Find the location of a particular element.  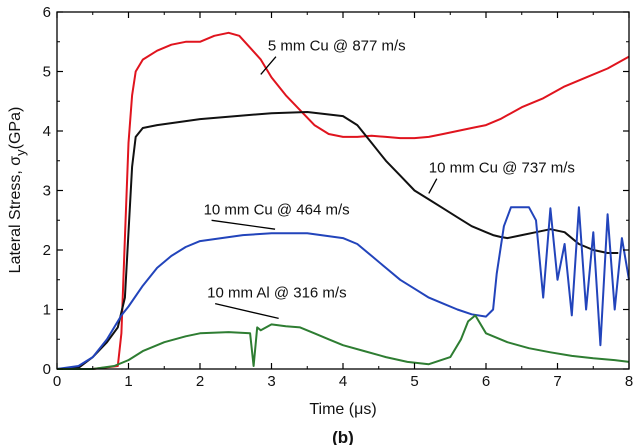

y-tick-label-0: 0 is located at coordinates (47, 369).